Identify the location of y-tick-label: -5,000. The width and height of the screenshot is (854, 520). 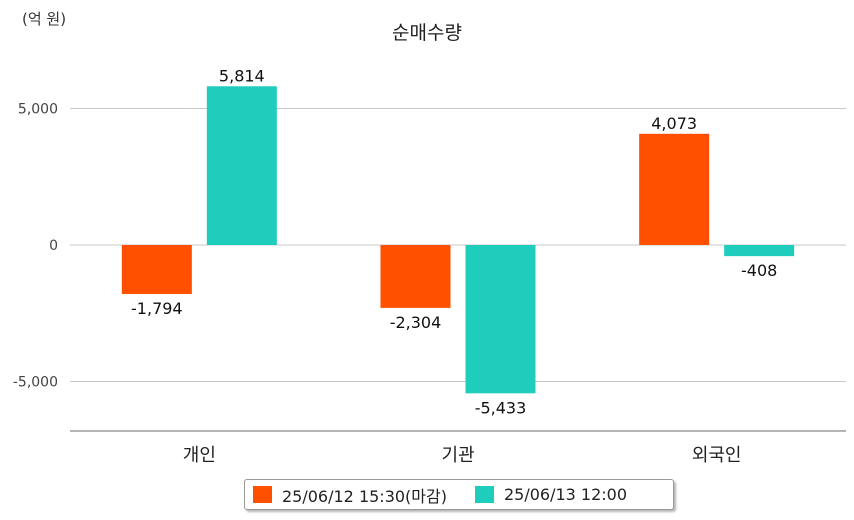
(35, 383).